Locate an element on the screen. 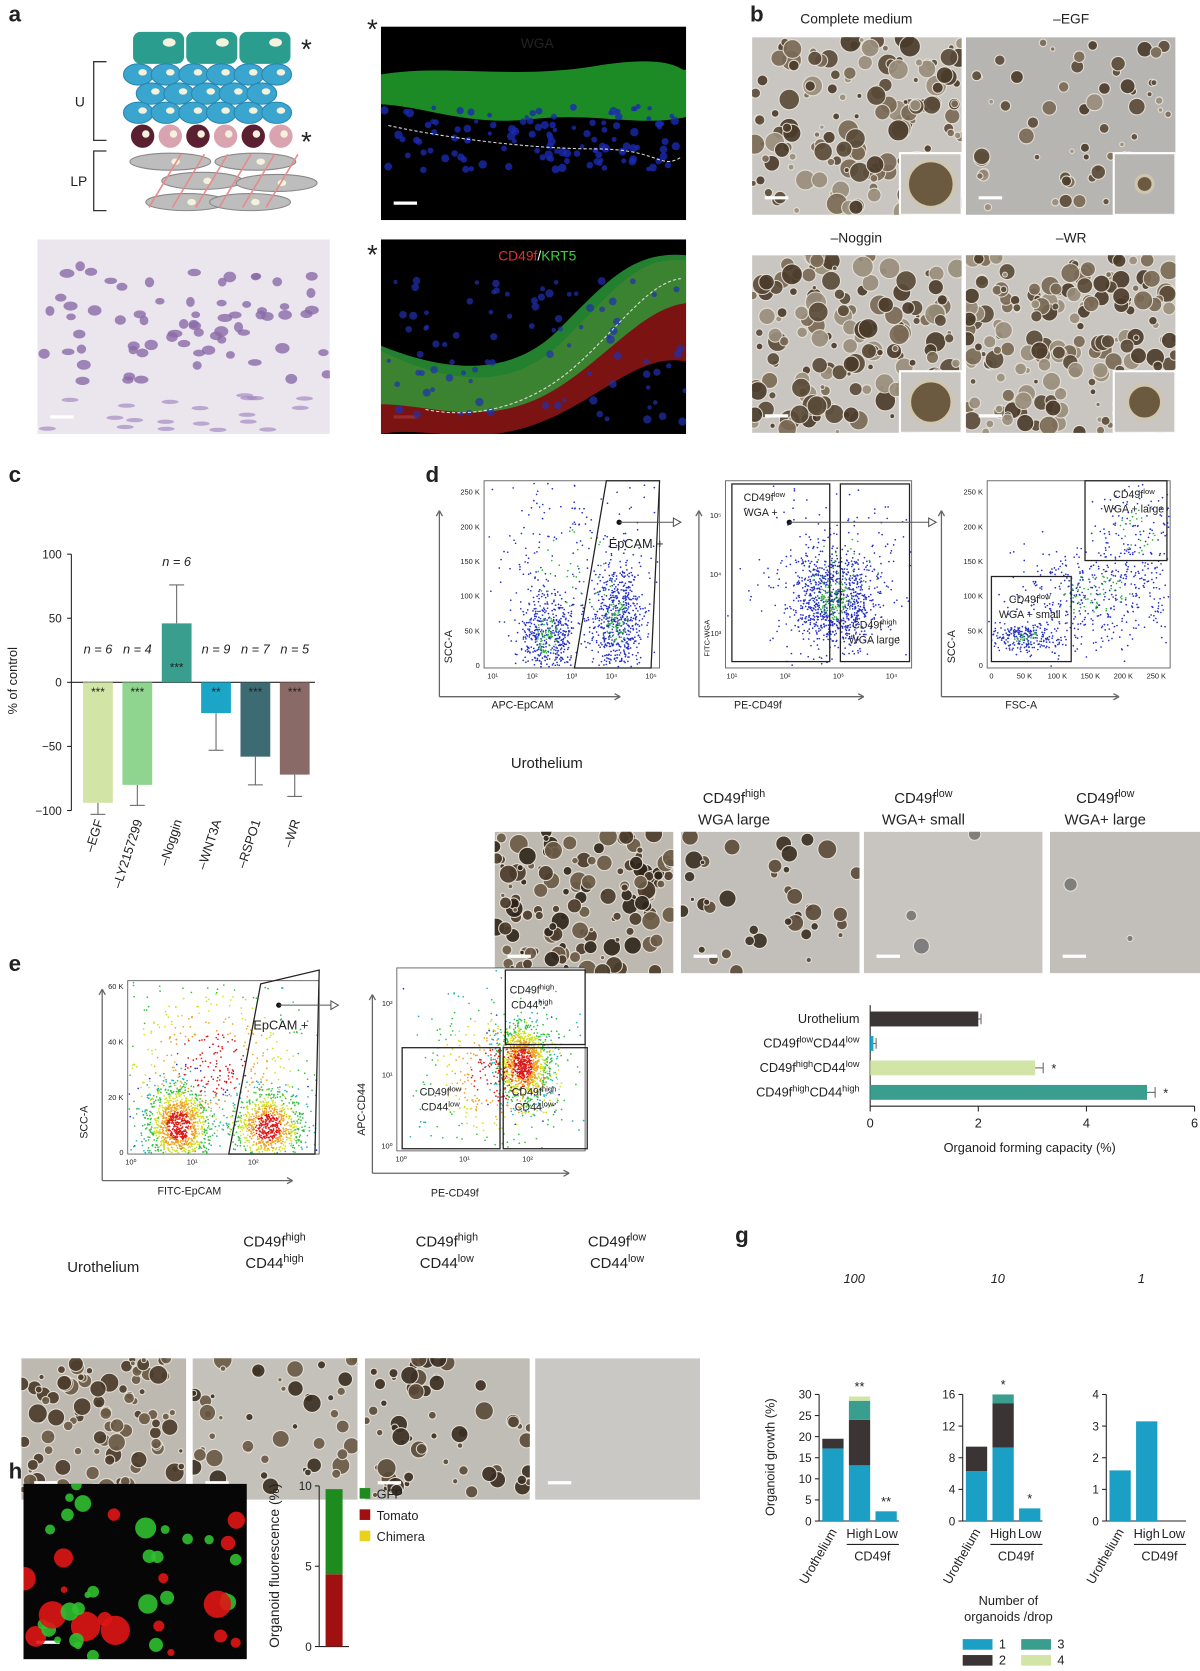 The image size is (1200, 1671). fibre is located at coordinates (165, 180).